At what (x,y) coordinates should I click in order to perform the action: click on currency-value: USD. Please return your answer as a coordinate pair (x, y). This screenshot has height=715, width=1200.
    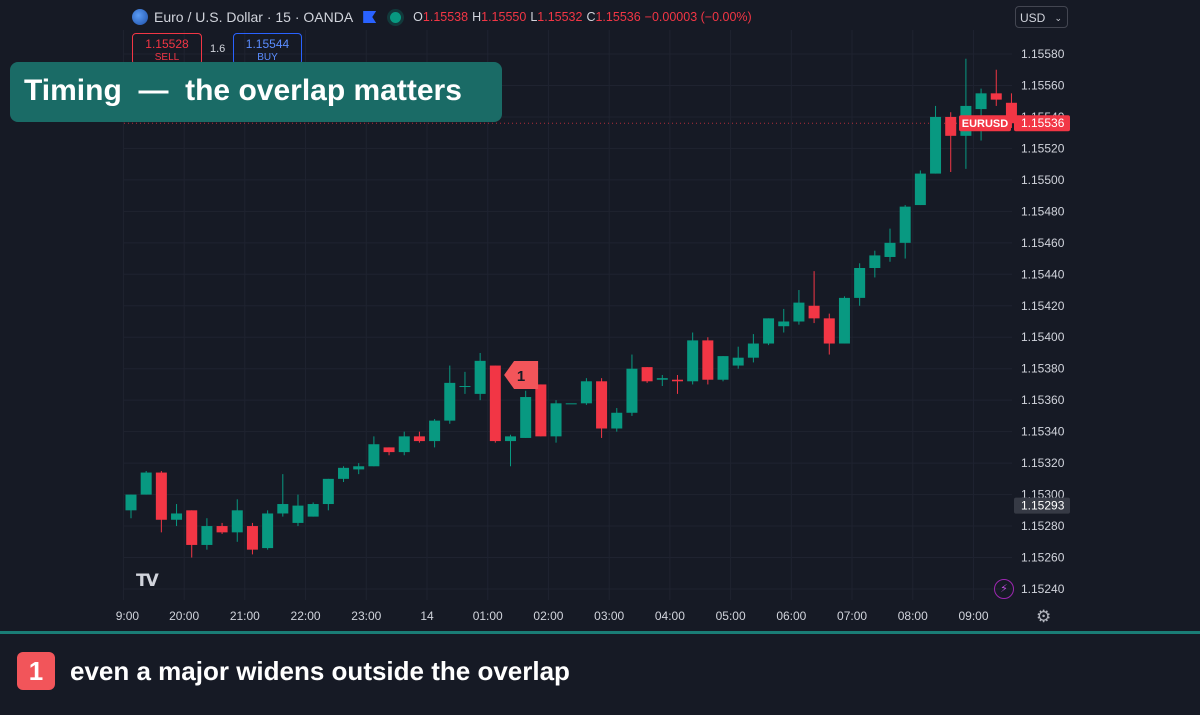
    Looking at the image, I should click on (1033, 18).